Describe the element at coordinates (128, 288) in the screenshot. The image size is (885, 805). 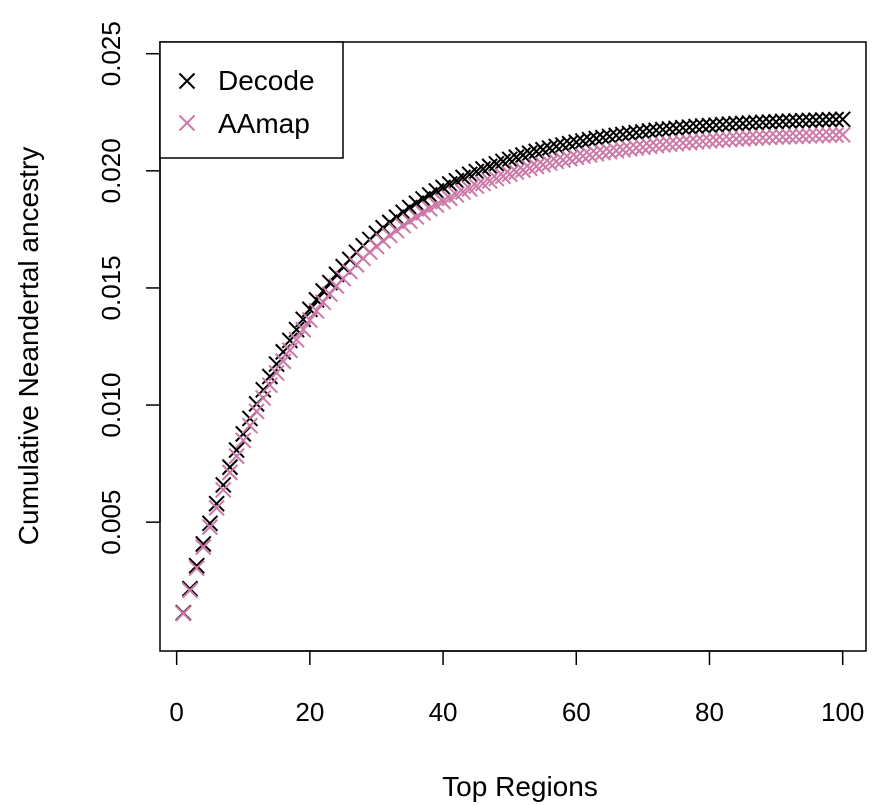
I see `y-axis: 0.005 0.010 0.015 0.020 0.025` at that location.